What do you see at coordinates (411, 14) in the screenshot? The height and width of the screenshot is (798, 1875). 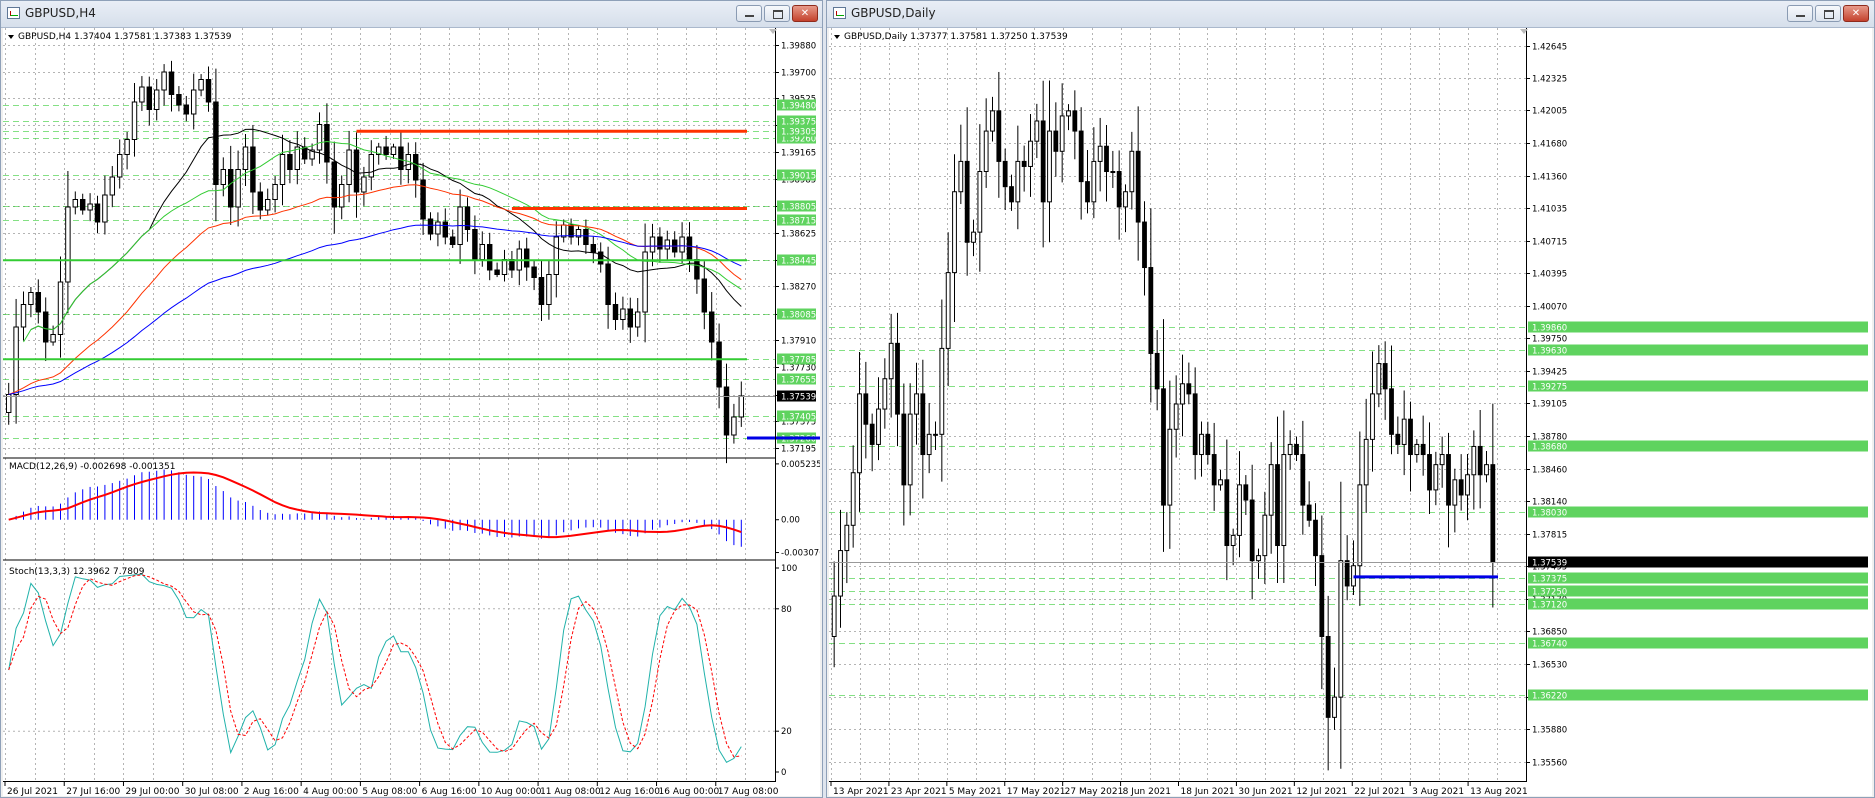 I see `h4-window-titlebar: GBPUSD,H4 ✕` at bounding box center [411, 14].